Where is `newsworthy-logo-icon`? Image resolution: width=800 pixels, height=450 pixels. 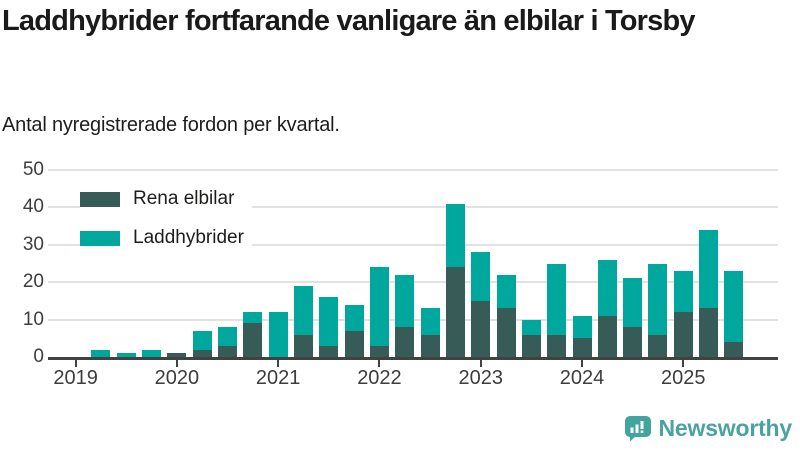 newsworthy-logo-icon is located at coordinates (637, 429).